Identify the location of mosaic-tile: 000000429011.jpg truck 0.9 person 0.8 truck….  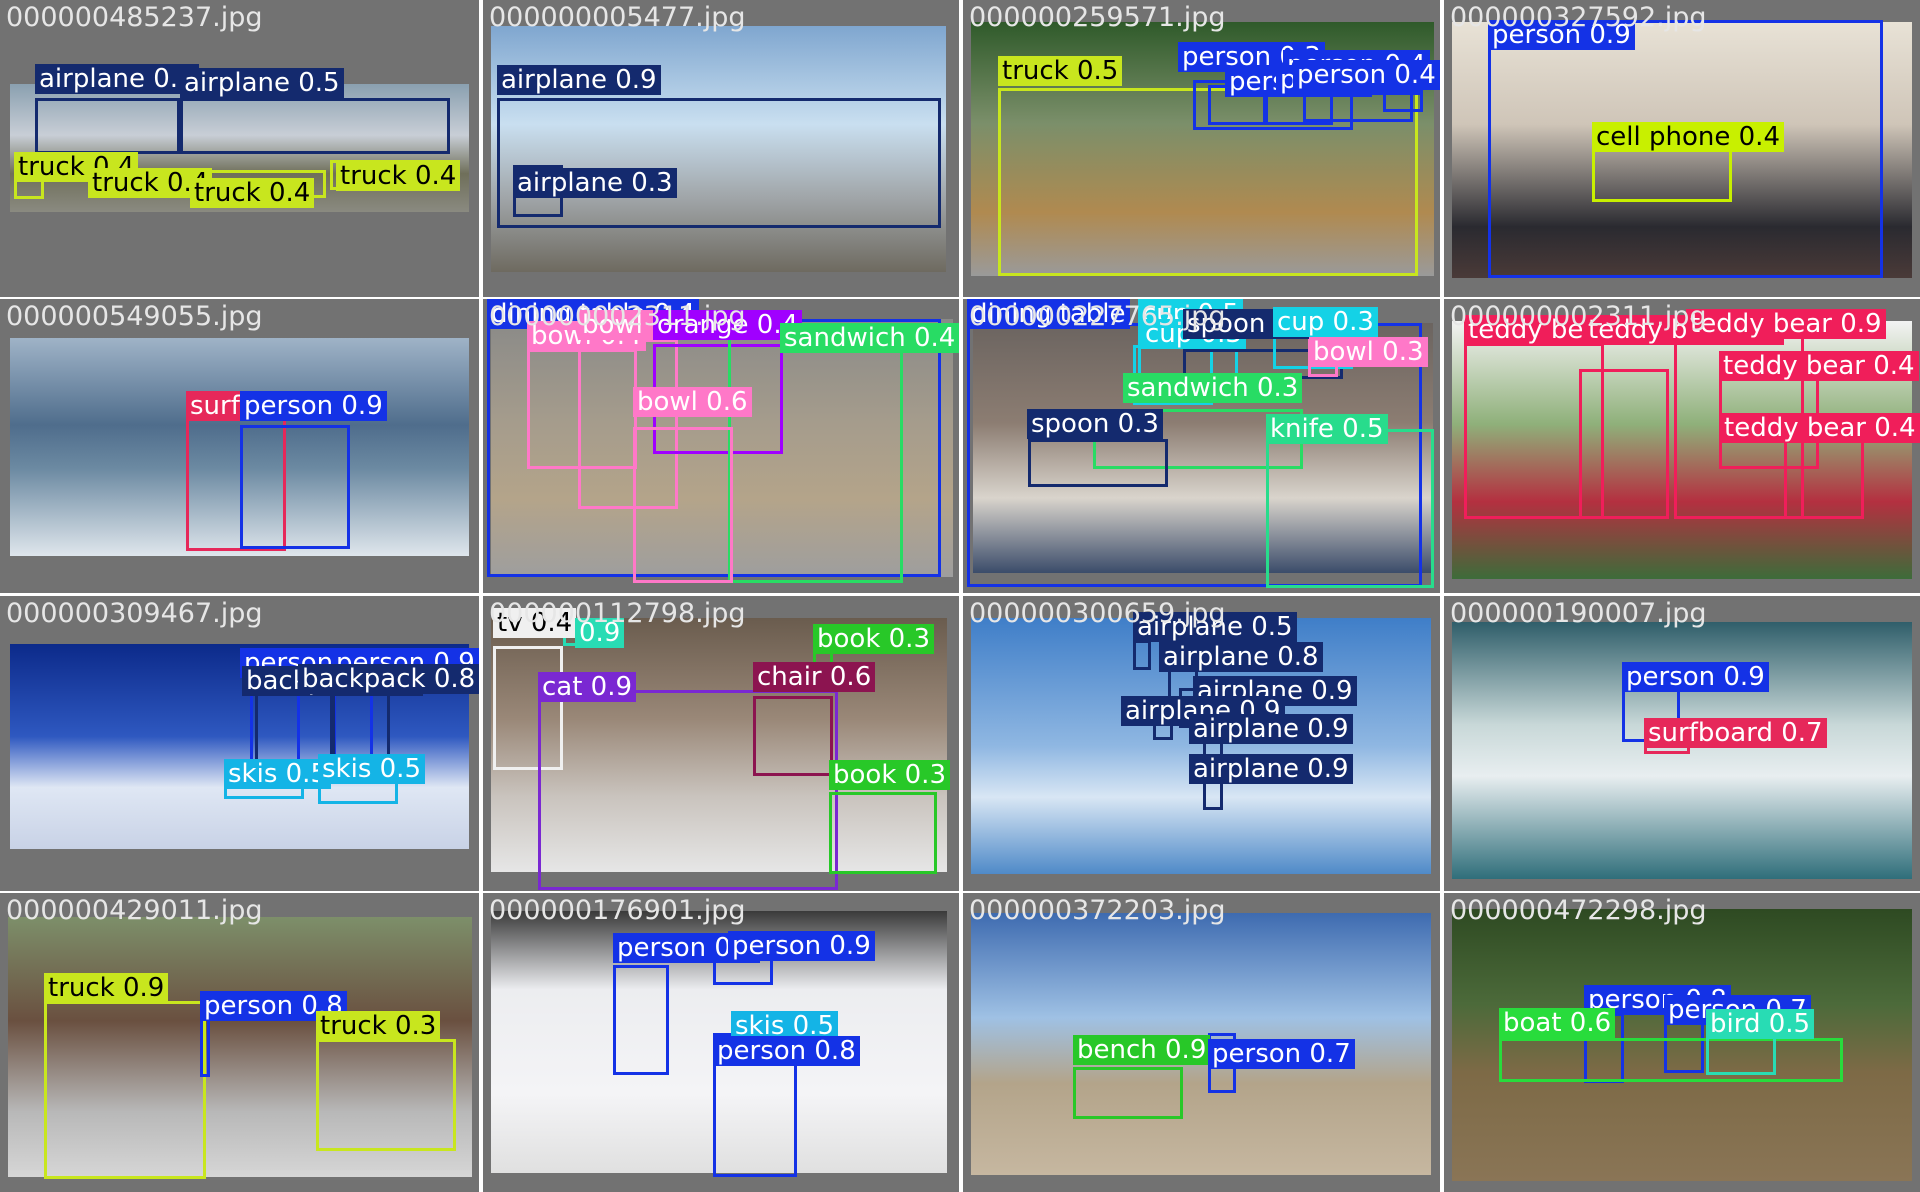
(239, 1042).